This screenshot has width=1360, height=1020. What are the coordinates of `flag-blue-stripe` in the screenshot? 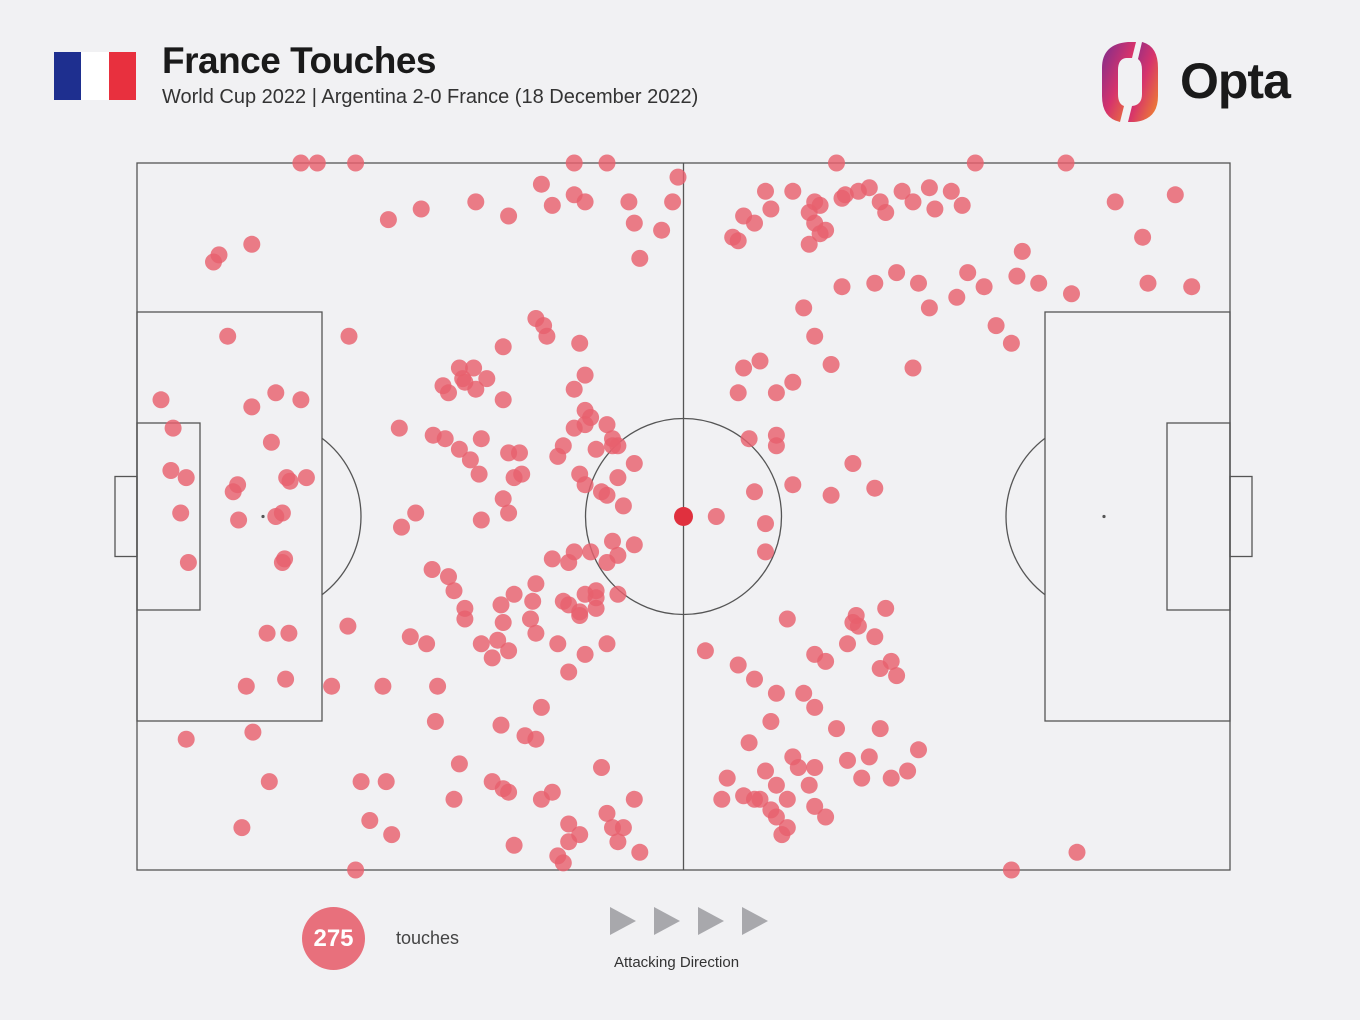 It's located at (68, 76).